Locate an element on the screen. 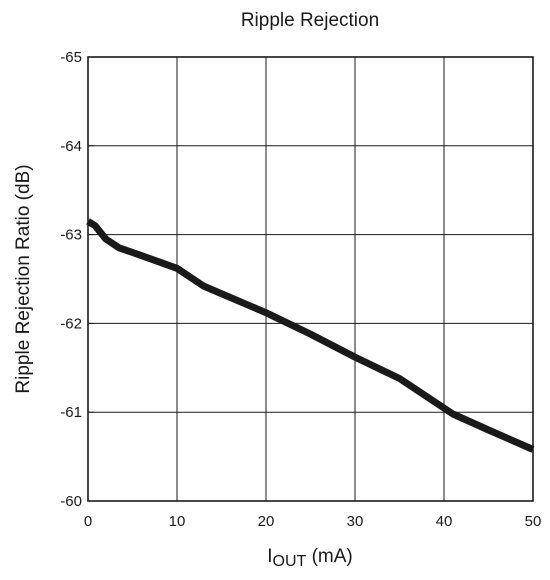  x-tick-label: 50 is located at coordinates (533, 521).